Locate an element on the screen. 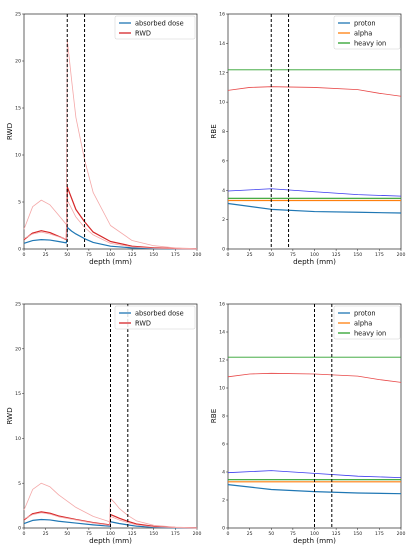 The width and height of the screenshot is (413, 550). series-line-absorbed-dose is located at coordinates (110, 238).